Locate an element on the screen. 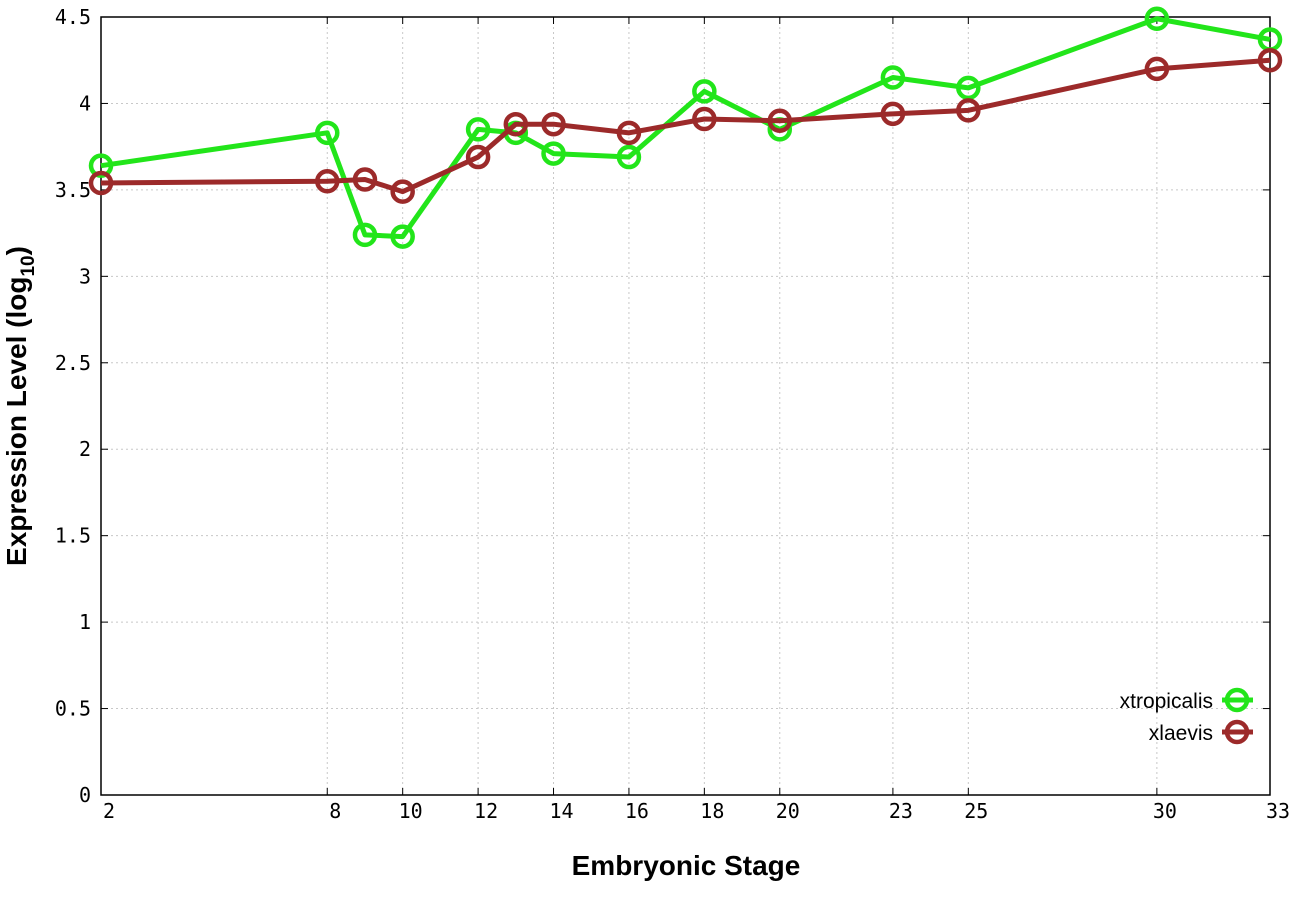  legend-item-xlaevis: xlaevis is located at coordinates (1201, 732).